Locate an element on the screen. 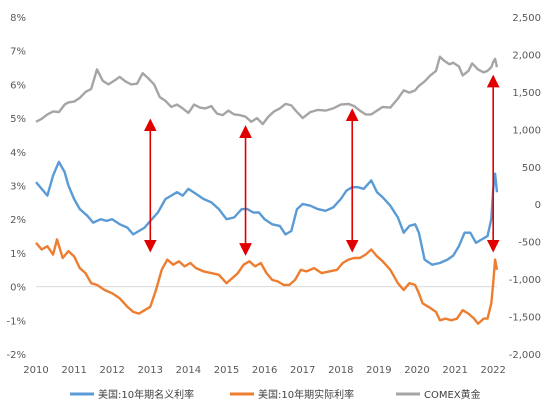 This screenshot has height=412, width=550. x-tick-label: 2017 is located at coordinates (302, 370).